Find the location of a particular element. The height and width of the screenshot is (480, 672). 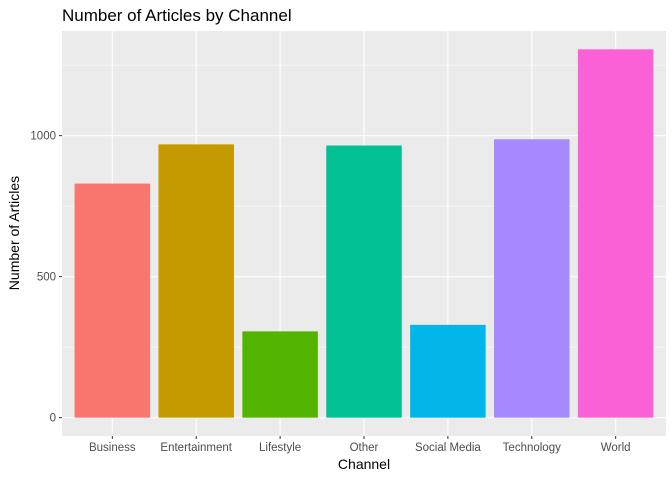

y-tick-label: 500 is located at coordinates (46, 278).